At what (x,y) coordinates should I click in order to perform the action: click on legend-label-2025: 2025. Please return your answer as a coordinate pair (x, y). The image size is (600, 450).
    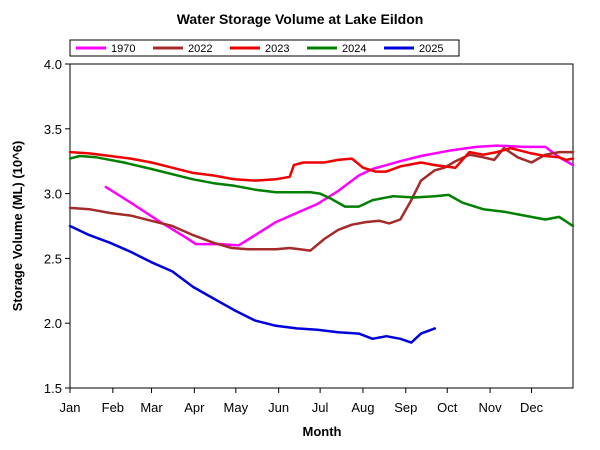
    Looking at the image, I should click on (431, 49).